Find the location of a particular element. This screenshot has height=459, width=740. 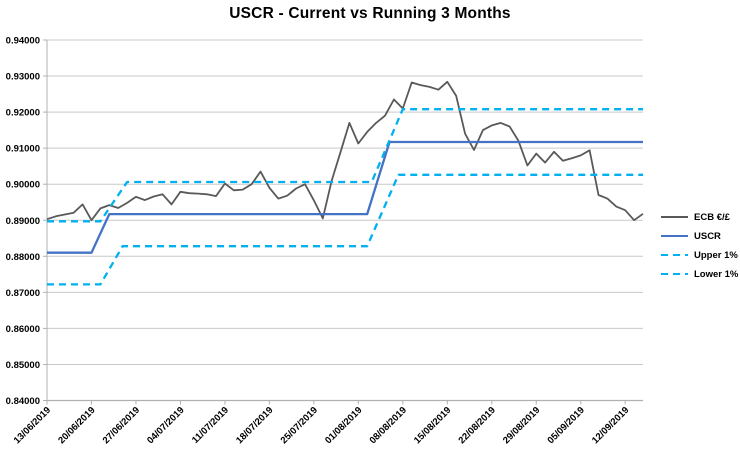

y-axis-label: 0.86000 is located at coordinates (23, 329).